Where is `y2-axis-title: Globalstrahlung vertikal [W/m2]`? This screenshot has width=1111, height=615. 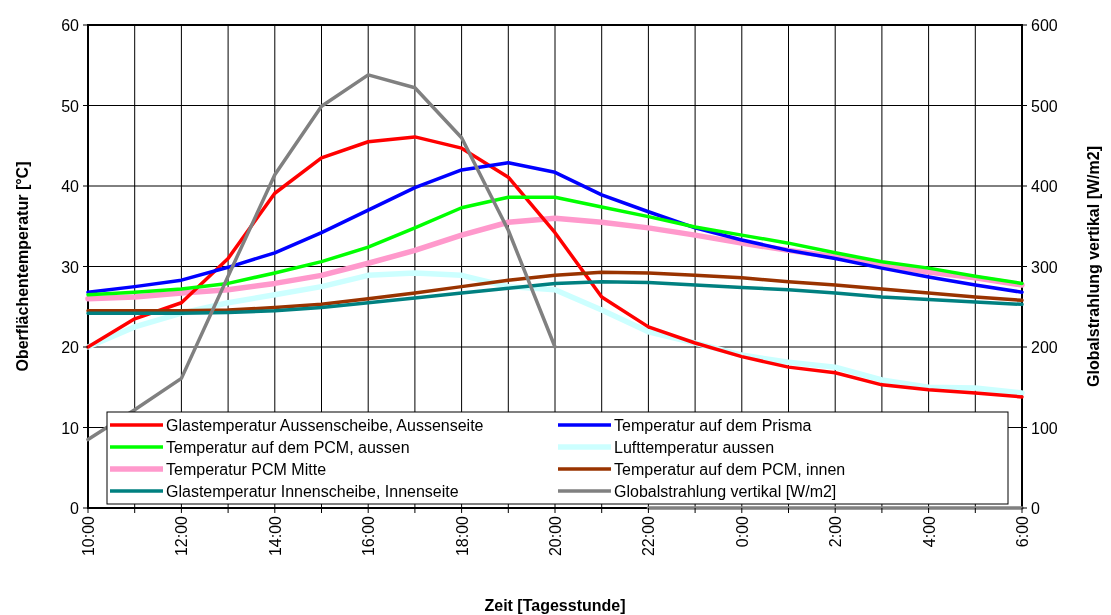
y2-axis-title: Globalstrahlung vertikal [W/m2] is located at coordinates (1093, 266).